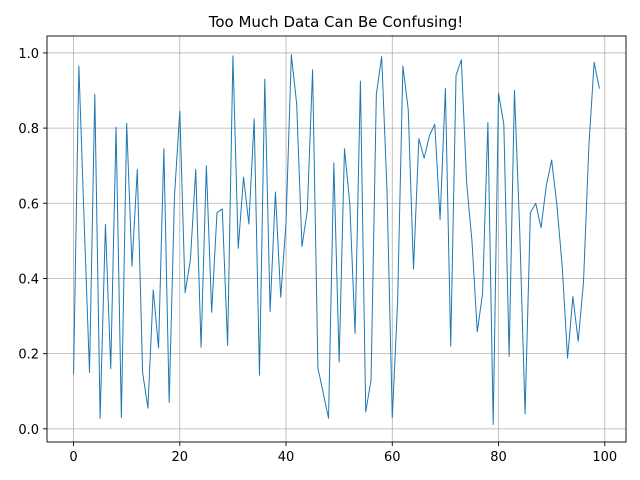 The height and width of the screenshot is (480, 640). What do you see at coordinates (604, 457) in the screenshot?
I see `x-tick-label: 100` at bounding box center [604, 457].